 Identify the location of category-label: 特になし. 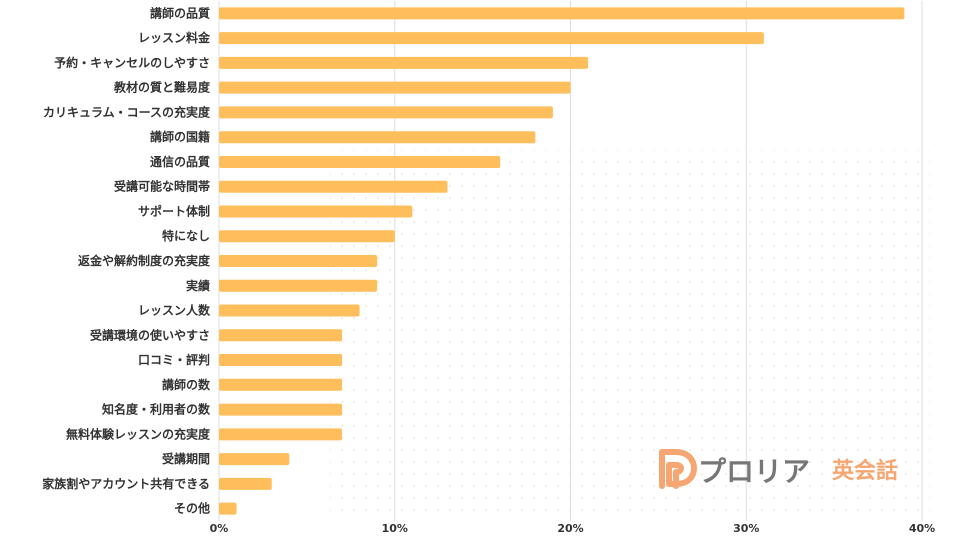
(186, 235).